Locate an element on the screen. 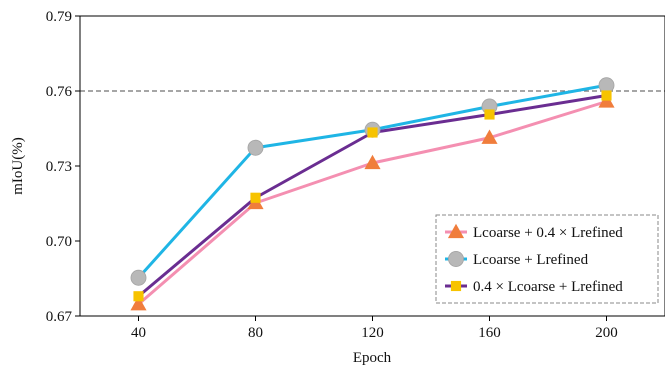 The height and width of the screenshot is (366, 665). x-tick-label: 40 is located at coordinates (138, 333).